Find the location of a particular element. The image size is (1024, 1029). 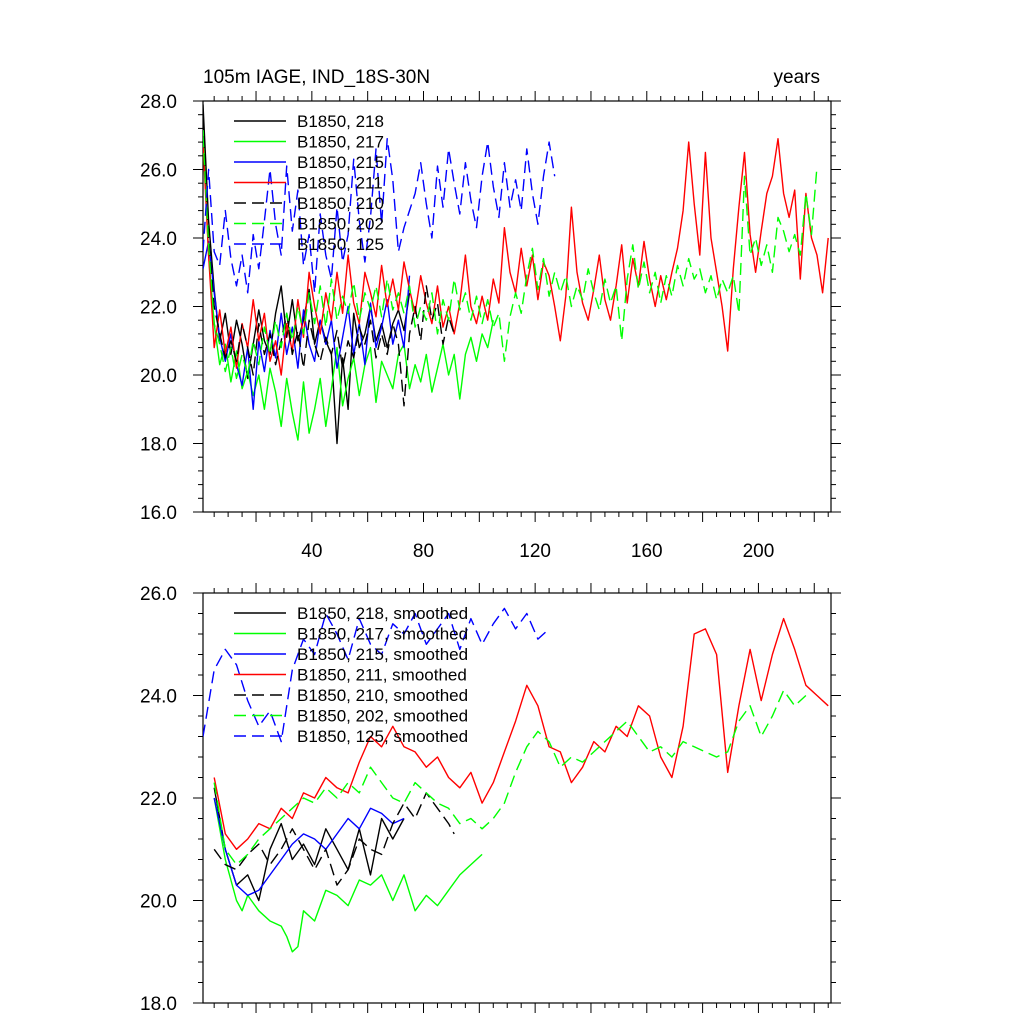

bottom-legend-label: B1850, 210, smoothed is located at coordinates (382, 695).